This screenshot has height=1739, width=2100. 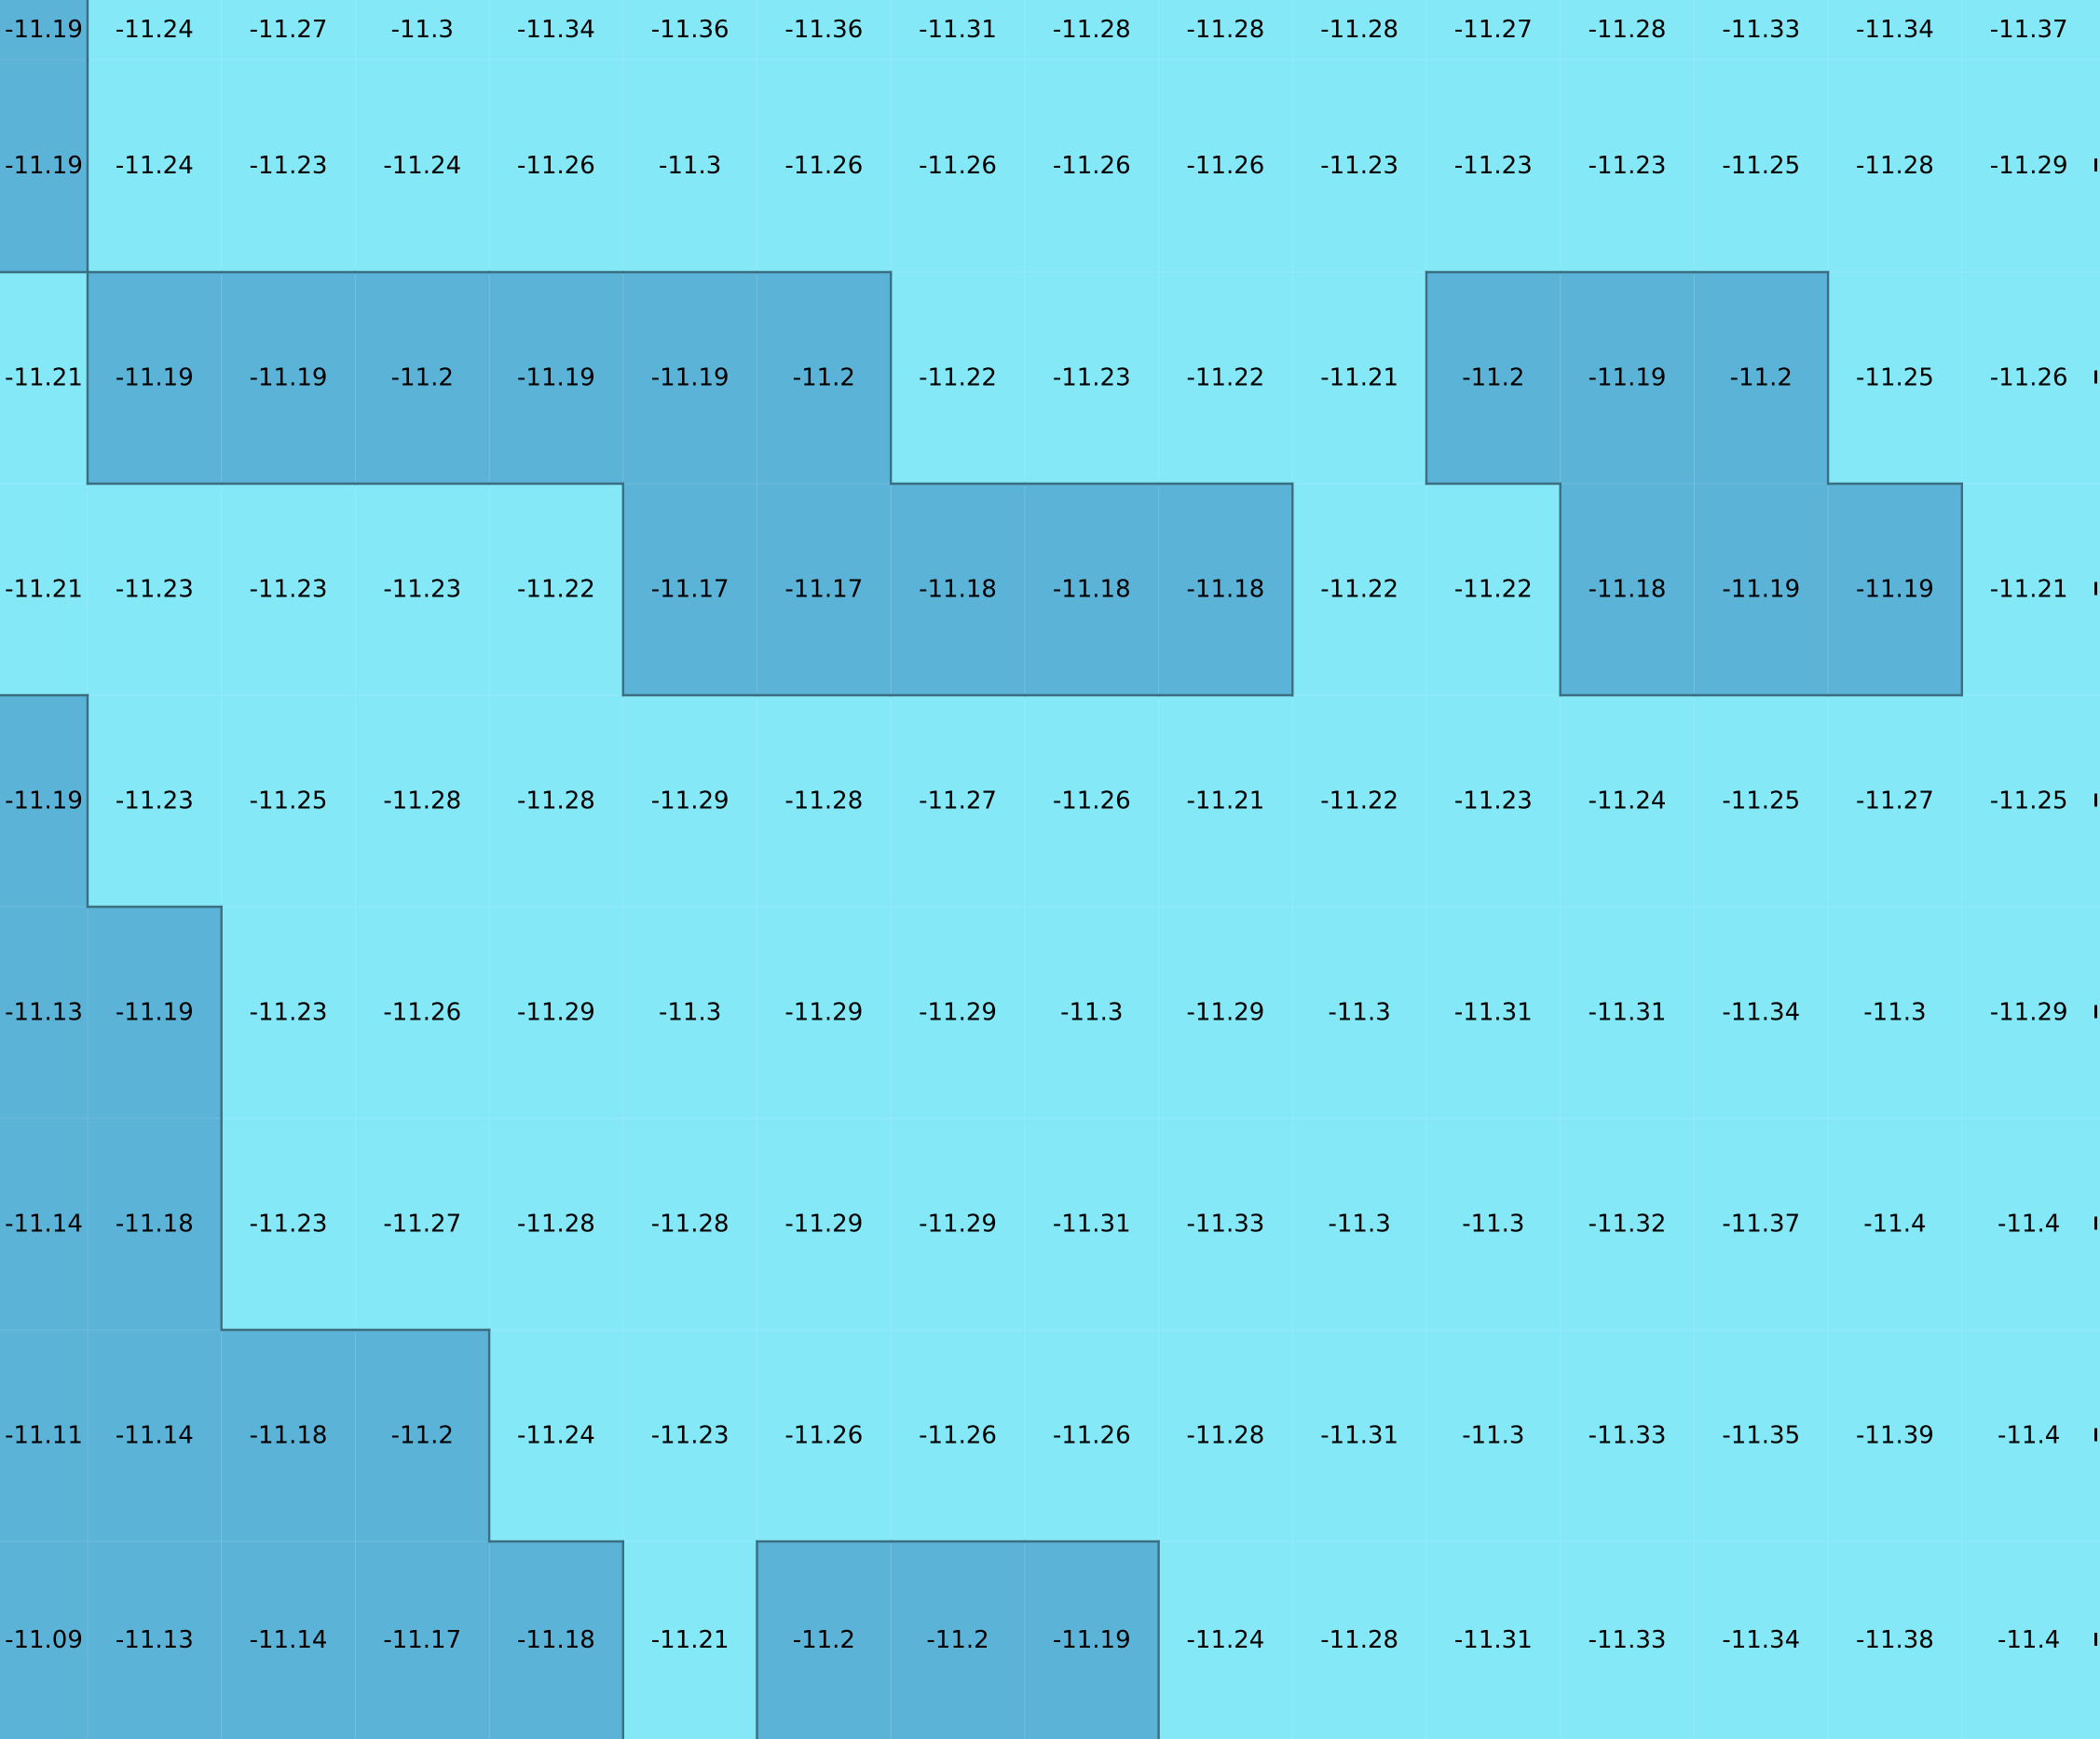 What do you see at coordinates (1628, 1640) in the screenshot?
I see `heatmap-cell-label: -11.33` at bounding box center [1628, 1640].